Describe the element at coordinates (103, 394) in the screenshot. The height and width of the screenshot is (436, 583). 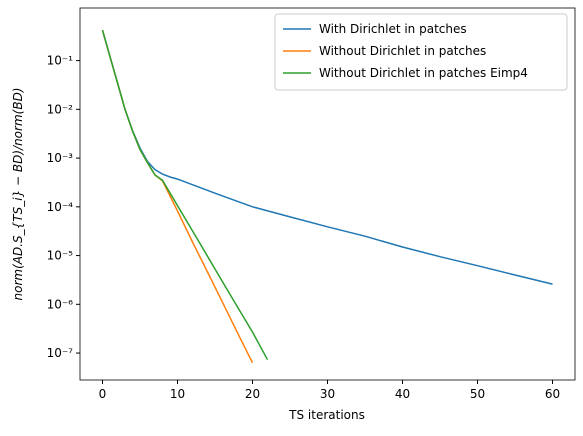
I see `x-tick-label: 0` at that location.